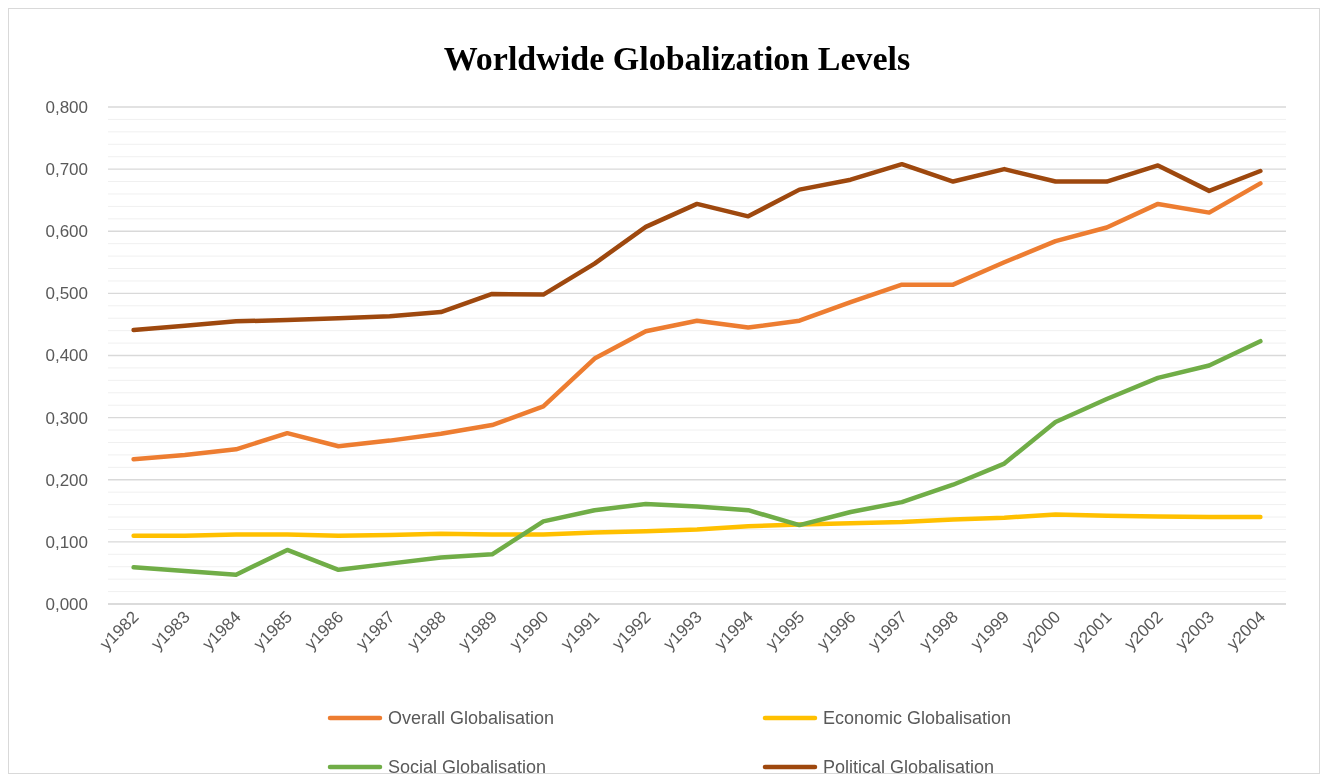 Image resolution: width=1328 pixels, height=782 pixels. Describe the element at coordinates (66, 418) in the screenshot. I see `y-tick-label: 0,300` at that location.